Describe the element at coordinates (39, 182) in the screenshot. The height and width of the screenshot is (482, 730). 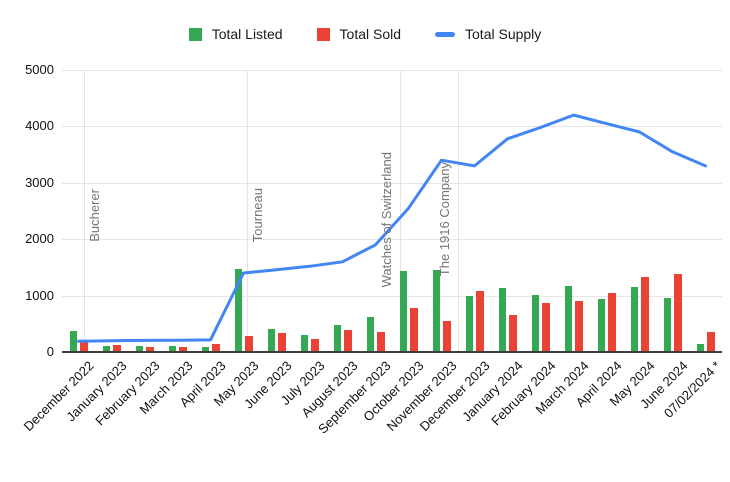
I see `y-tick-label: 3000` at that location.